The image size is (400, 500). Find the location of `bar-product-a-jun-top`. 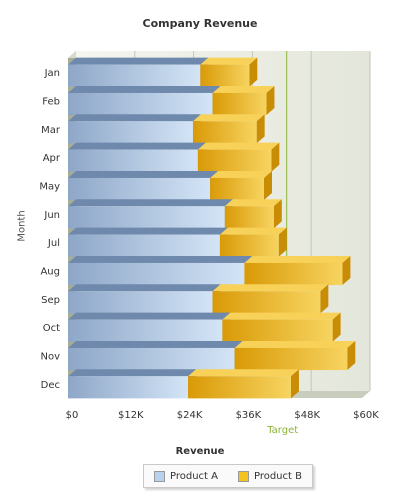

bar-product-a-jun-top is located at coordinates (150, 203).